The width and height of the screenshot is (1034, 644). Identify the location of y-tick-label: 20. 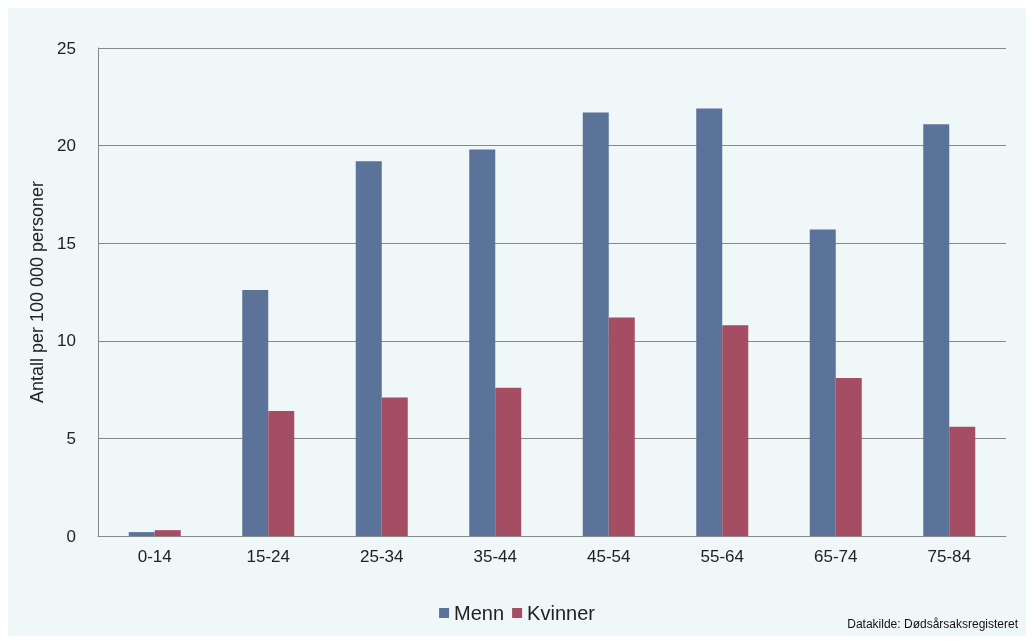
(66, 146).